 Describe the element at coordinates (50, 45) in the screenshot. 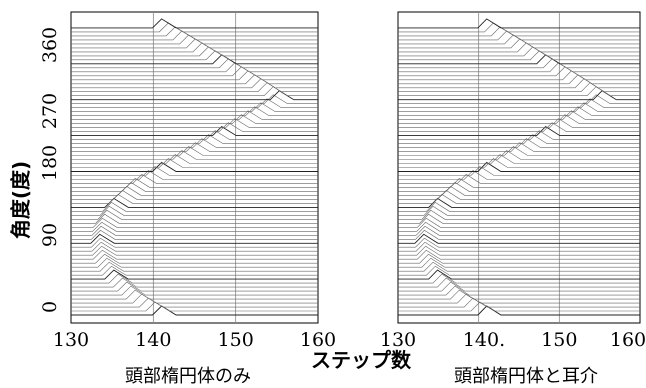

I see `y-tick-label: 360` at that location.